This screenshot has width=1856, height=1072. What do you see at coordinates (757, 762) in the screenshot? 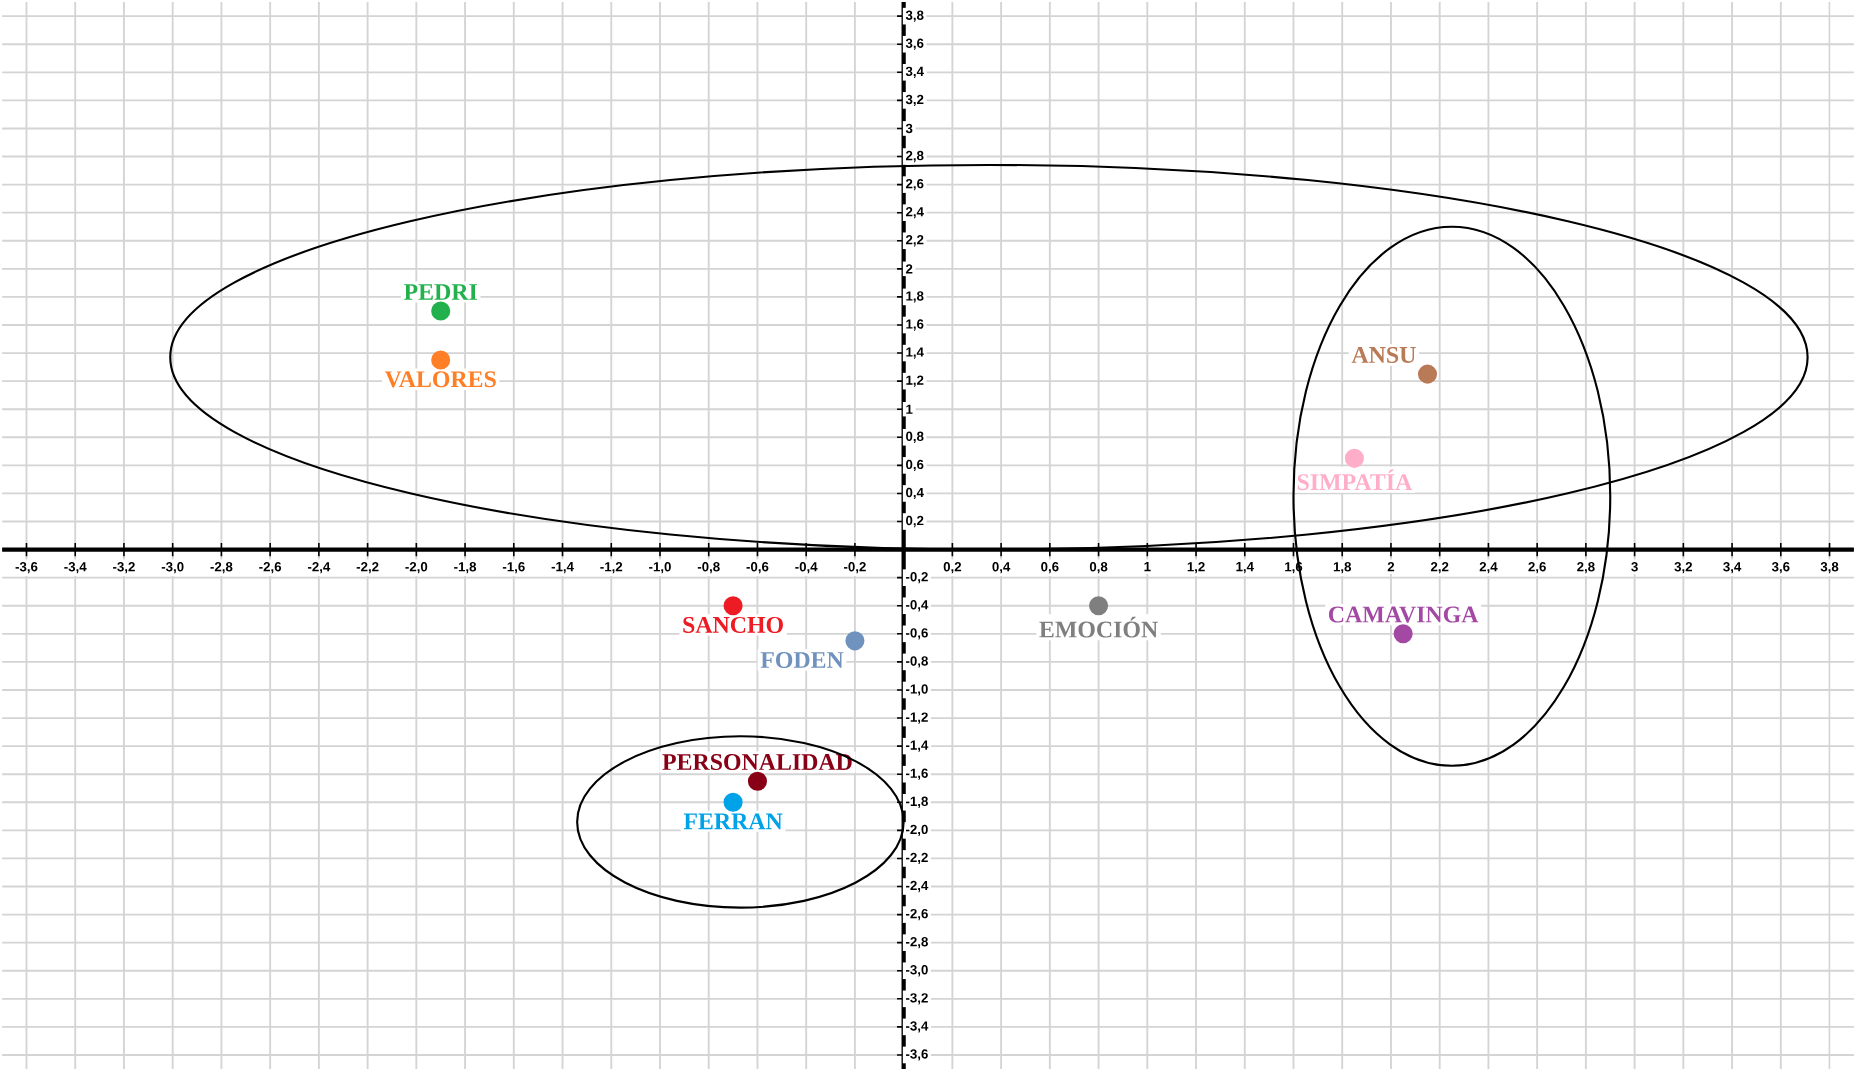
I see `series-label: PERSONALIDAD` at bounding box center [757, 762].